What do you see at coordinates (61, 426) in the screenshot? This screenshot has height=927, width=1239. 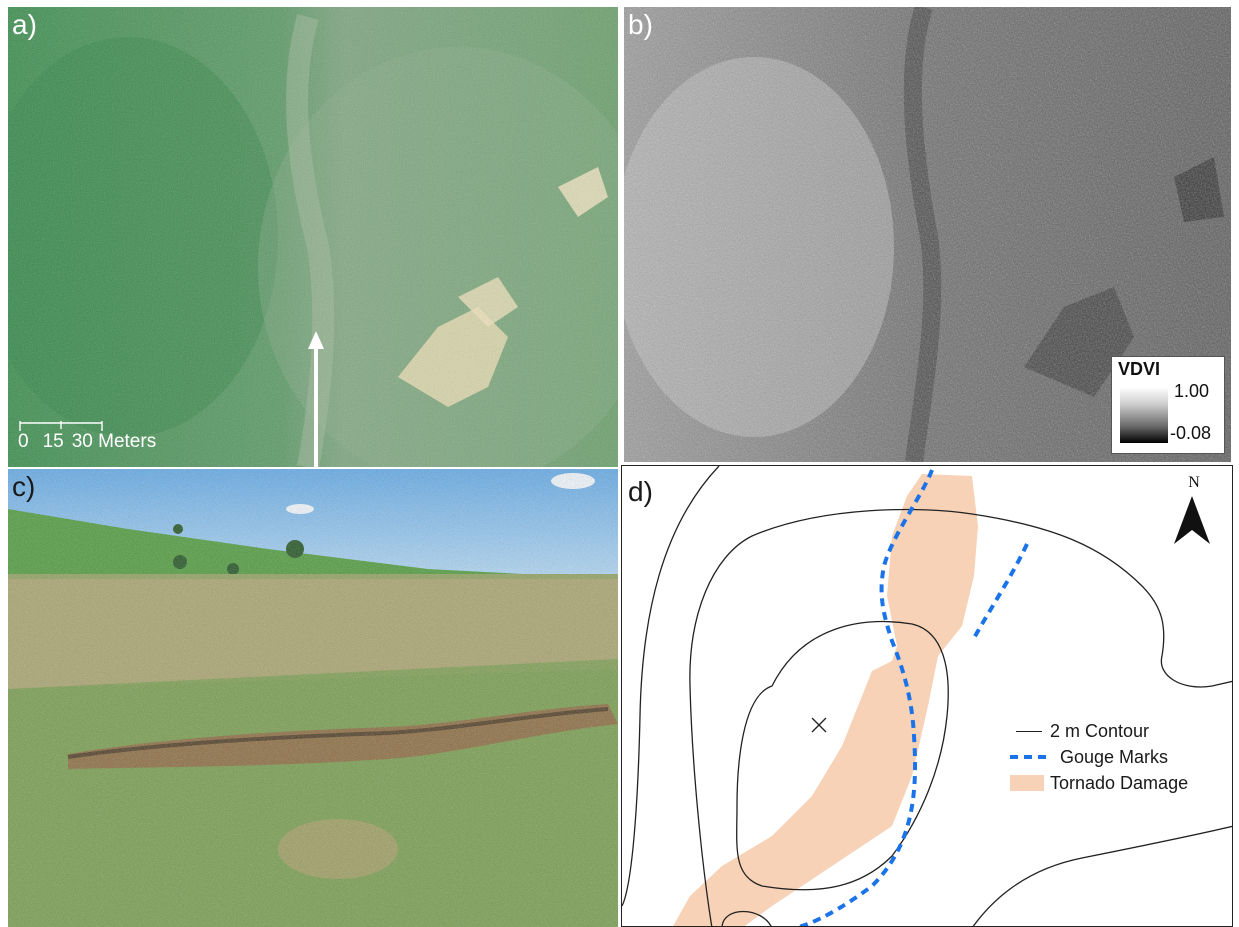 I see `scale-bar-graphic` at bounding box center [61, 426].